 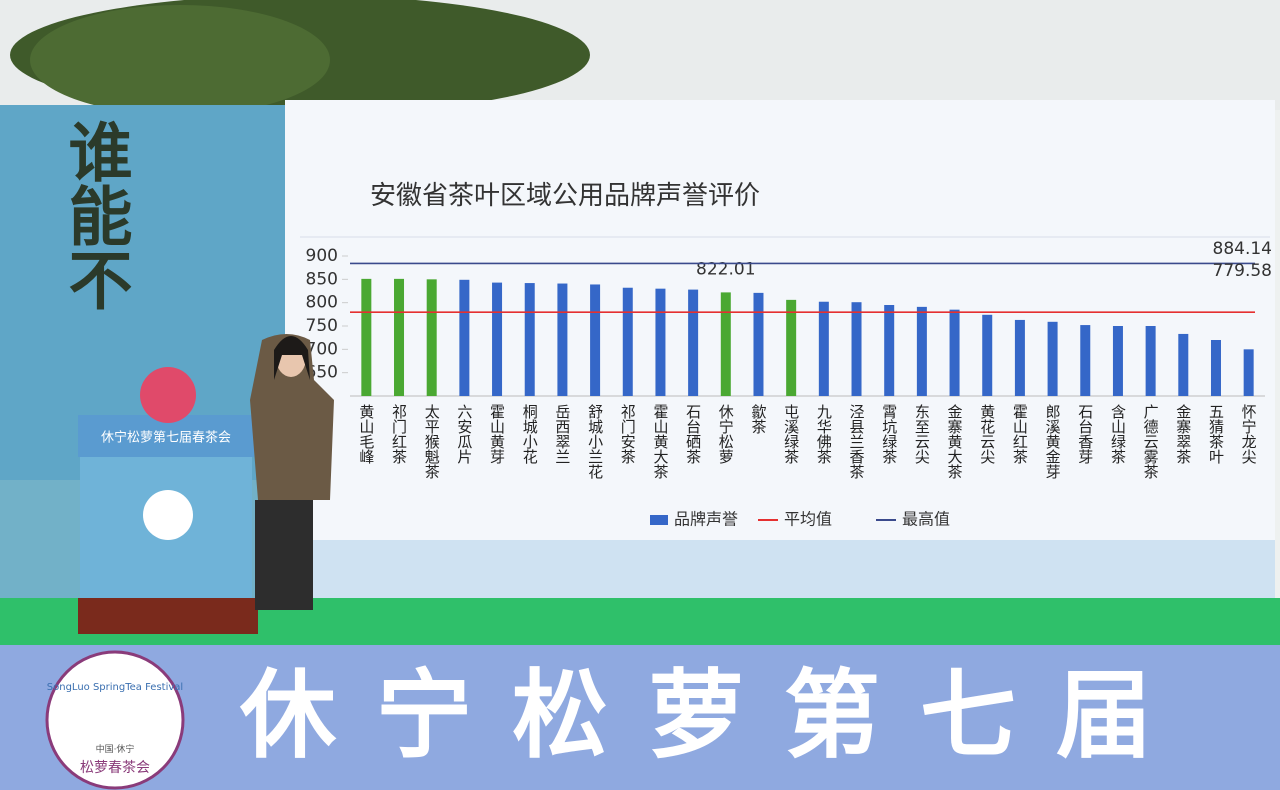 What do you see at coordinates (758, 418) in the screenshot?
I see `x-tick-label: 歙茶` at bounding box center [758, 418].